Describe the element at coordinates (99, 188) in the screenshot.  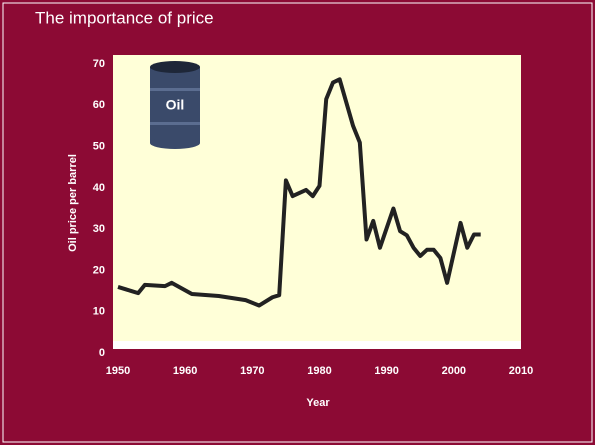
I see `y-tick-label: 40` at that location.